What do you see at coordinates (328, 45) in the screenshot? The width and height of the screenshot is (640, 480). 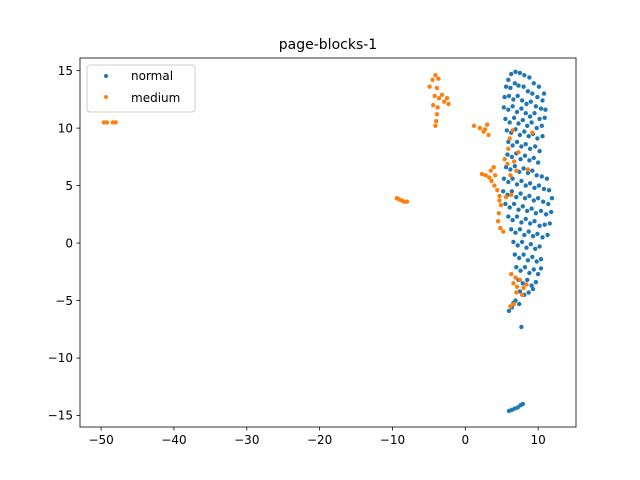 I see `chart-title: page-blocks-1` at bounding box center [328, 45].